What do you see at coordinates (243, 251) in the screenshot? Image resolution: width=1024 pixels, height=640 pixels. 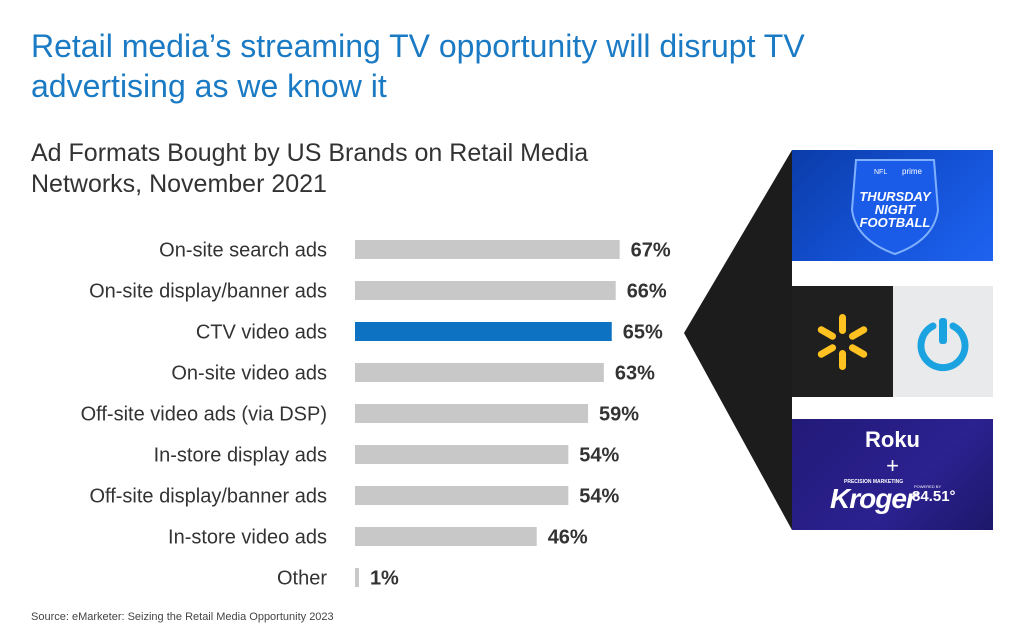 I see `category-label: On-site search ads` at bounding box center [243, 251].